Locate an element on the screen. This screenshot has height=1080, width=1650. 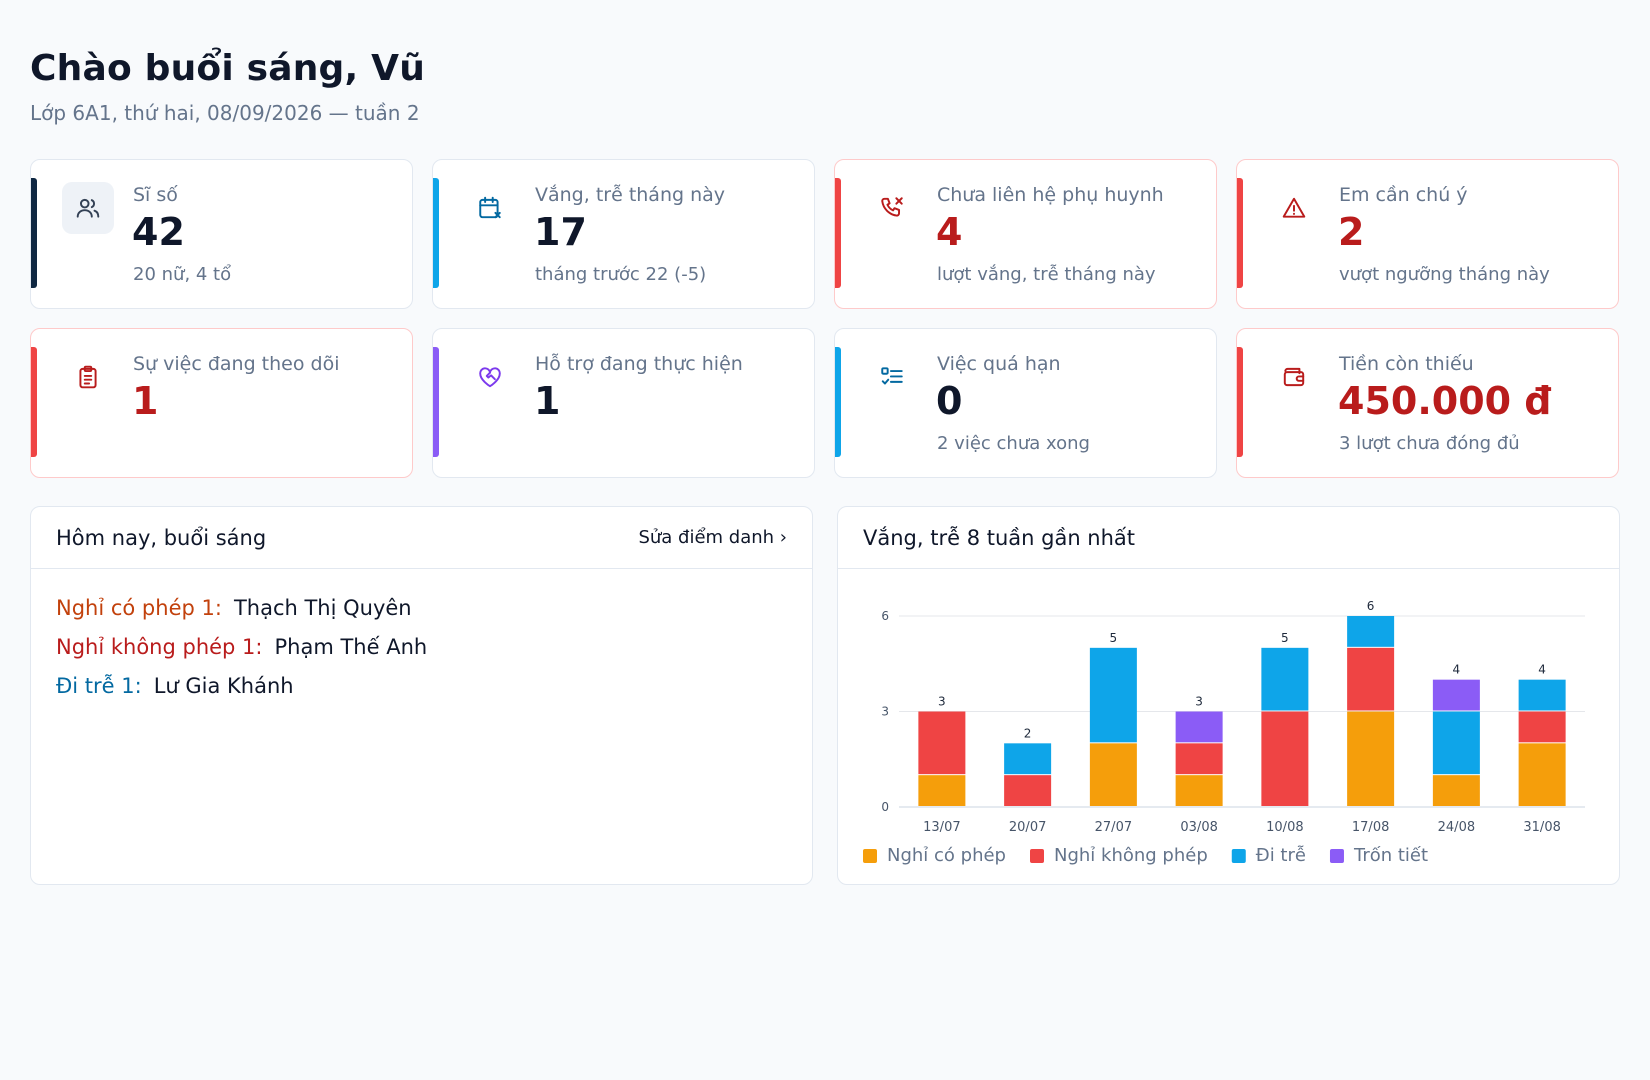
bar-total-label: 6 is located at coordinates (1371, 606).